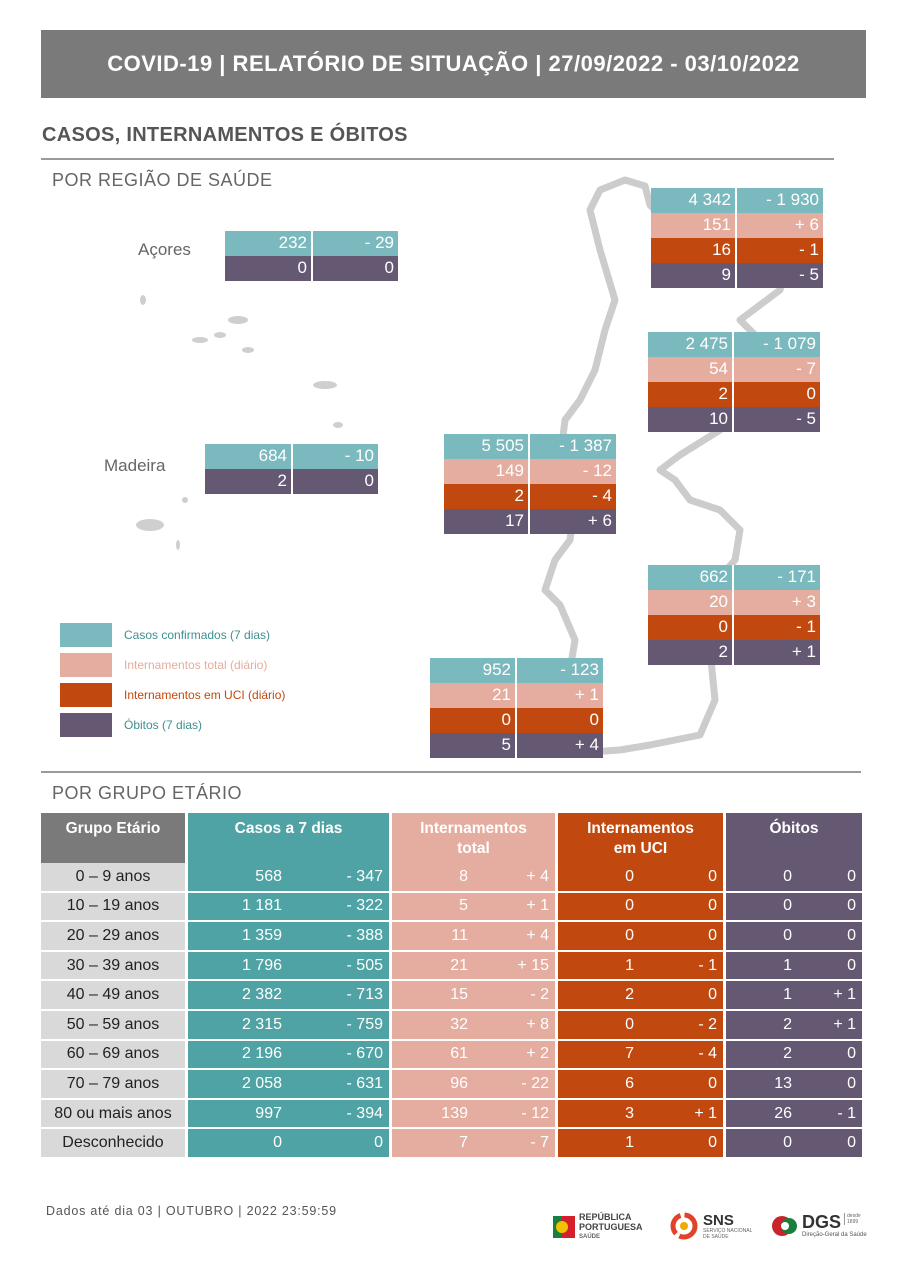 The image size is (918, 1274). I want to click on legend-label: Casos confirmados (7 dias), so click(197, 635).